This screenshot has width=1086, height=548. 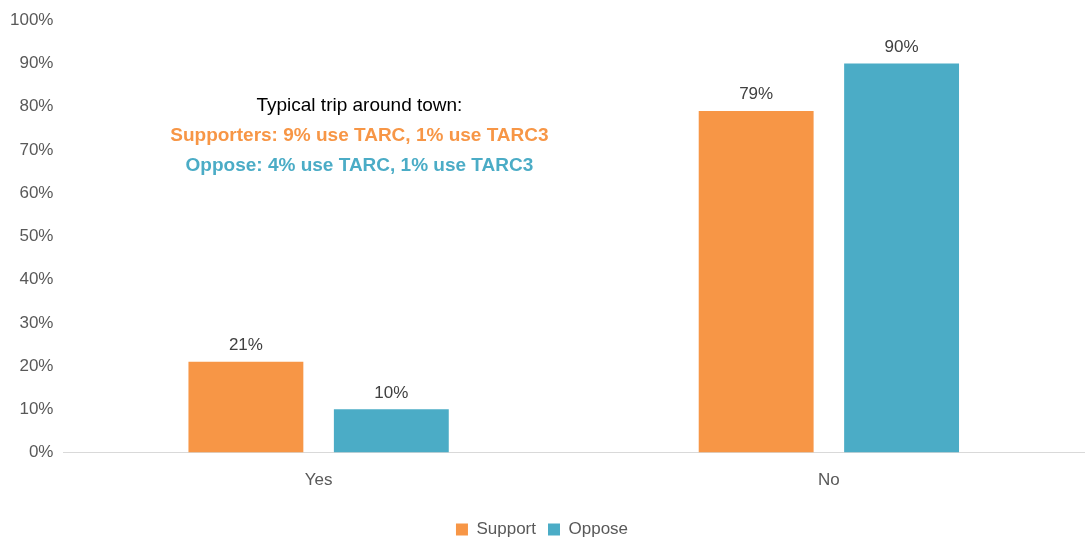 I want to click on y-tick-label: 50%, so click(x=36, y=236).